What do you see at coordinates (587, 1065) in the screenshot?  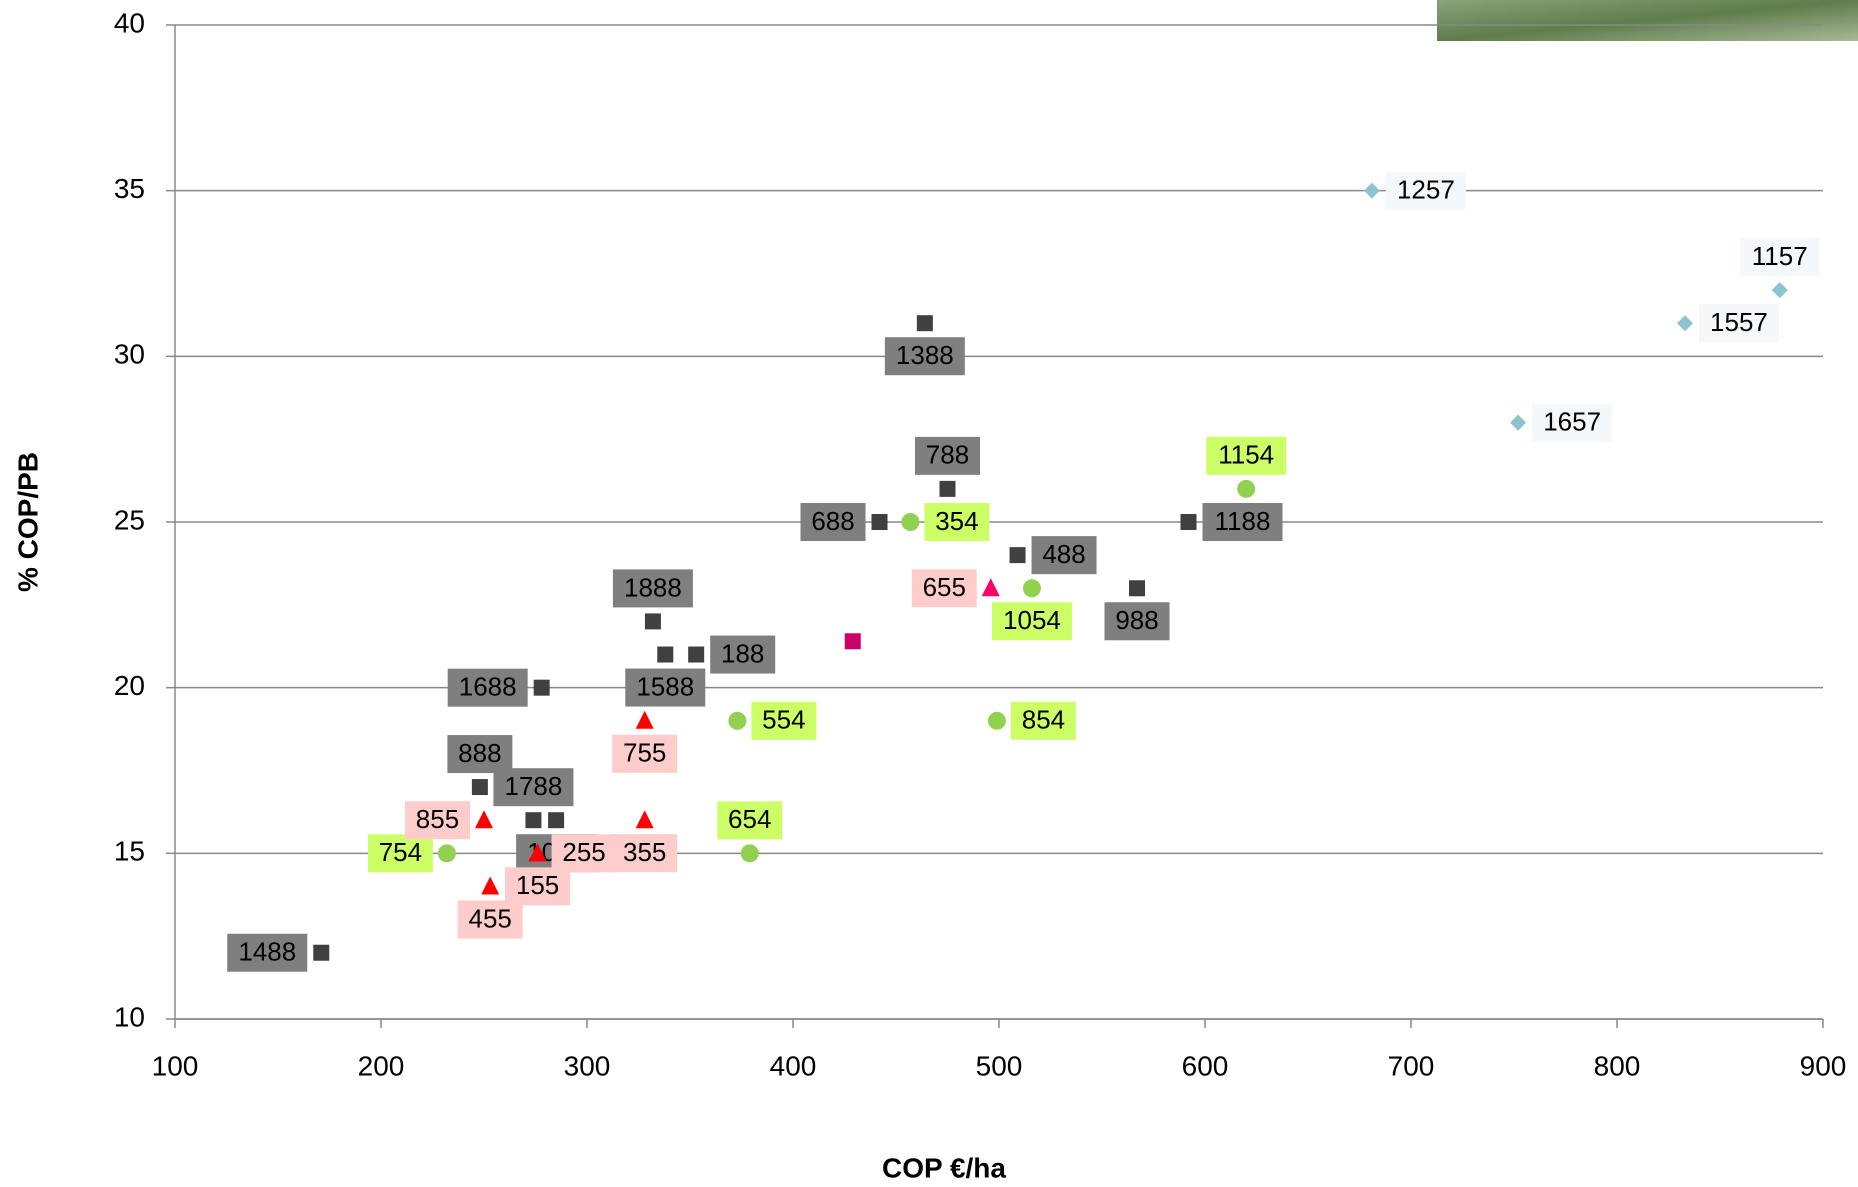 I see `x-tick-label: 300` at bounding box center [587, 1065].